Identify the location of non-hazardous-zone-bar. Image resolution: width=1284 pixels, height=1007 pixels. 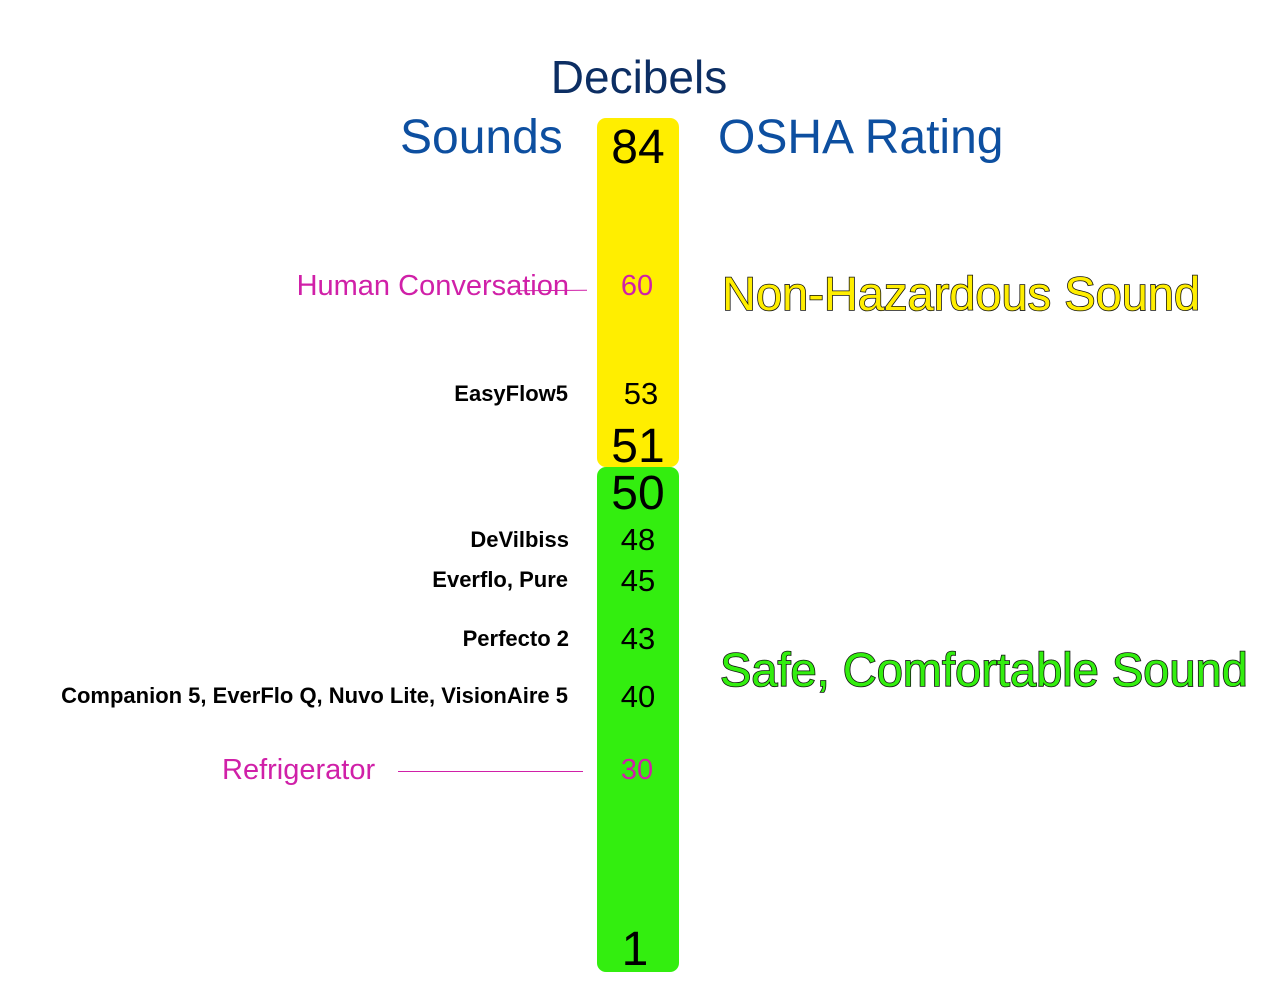
(638, 292).